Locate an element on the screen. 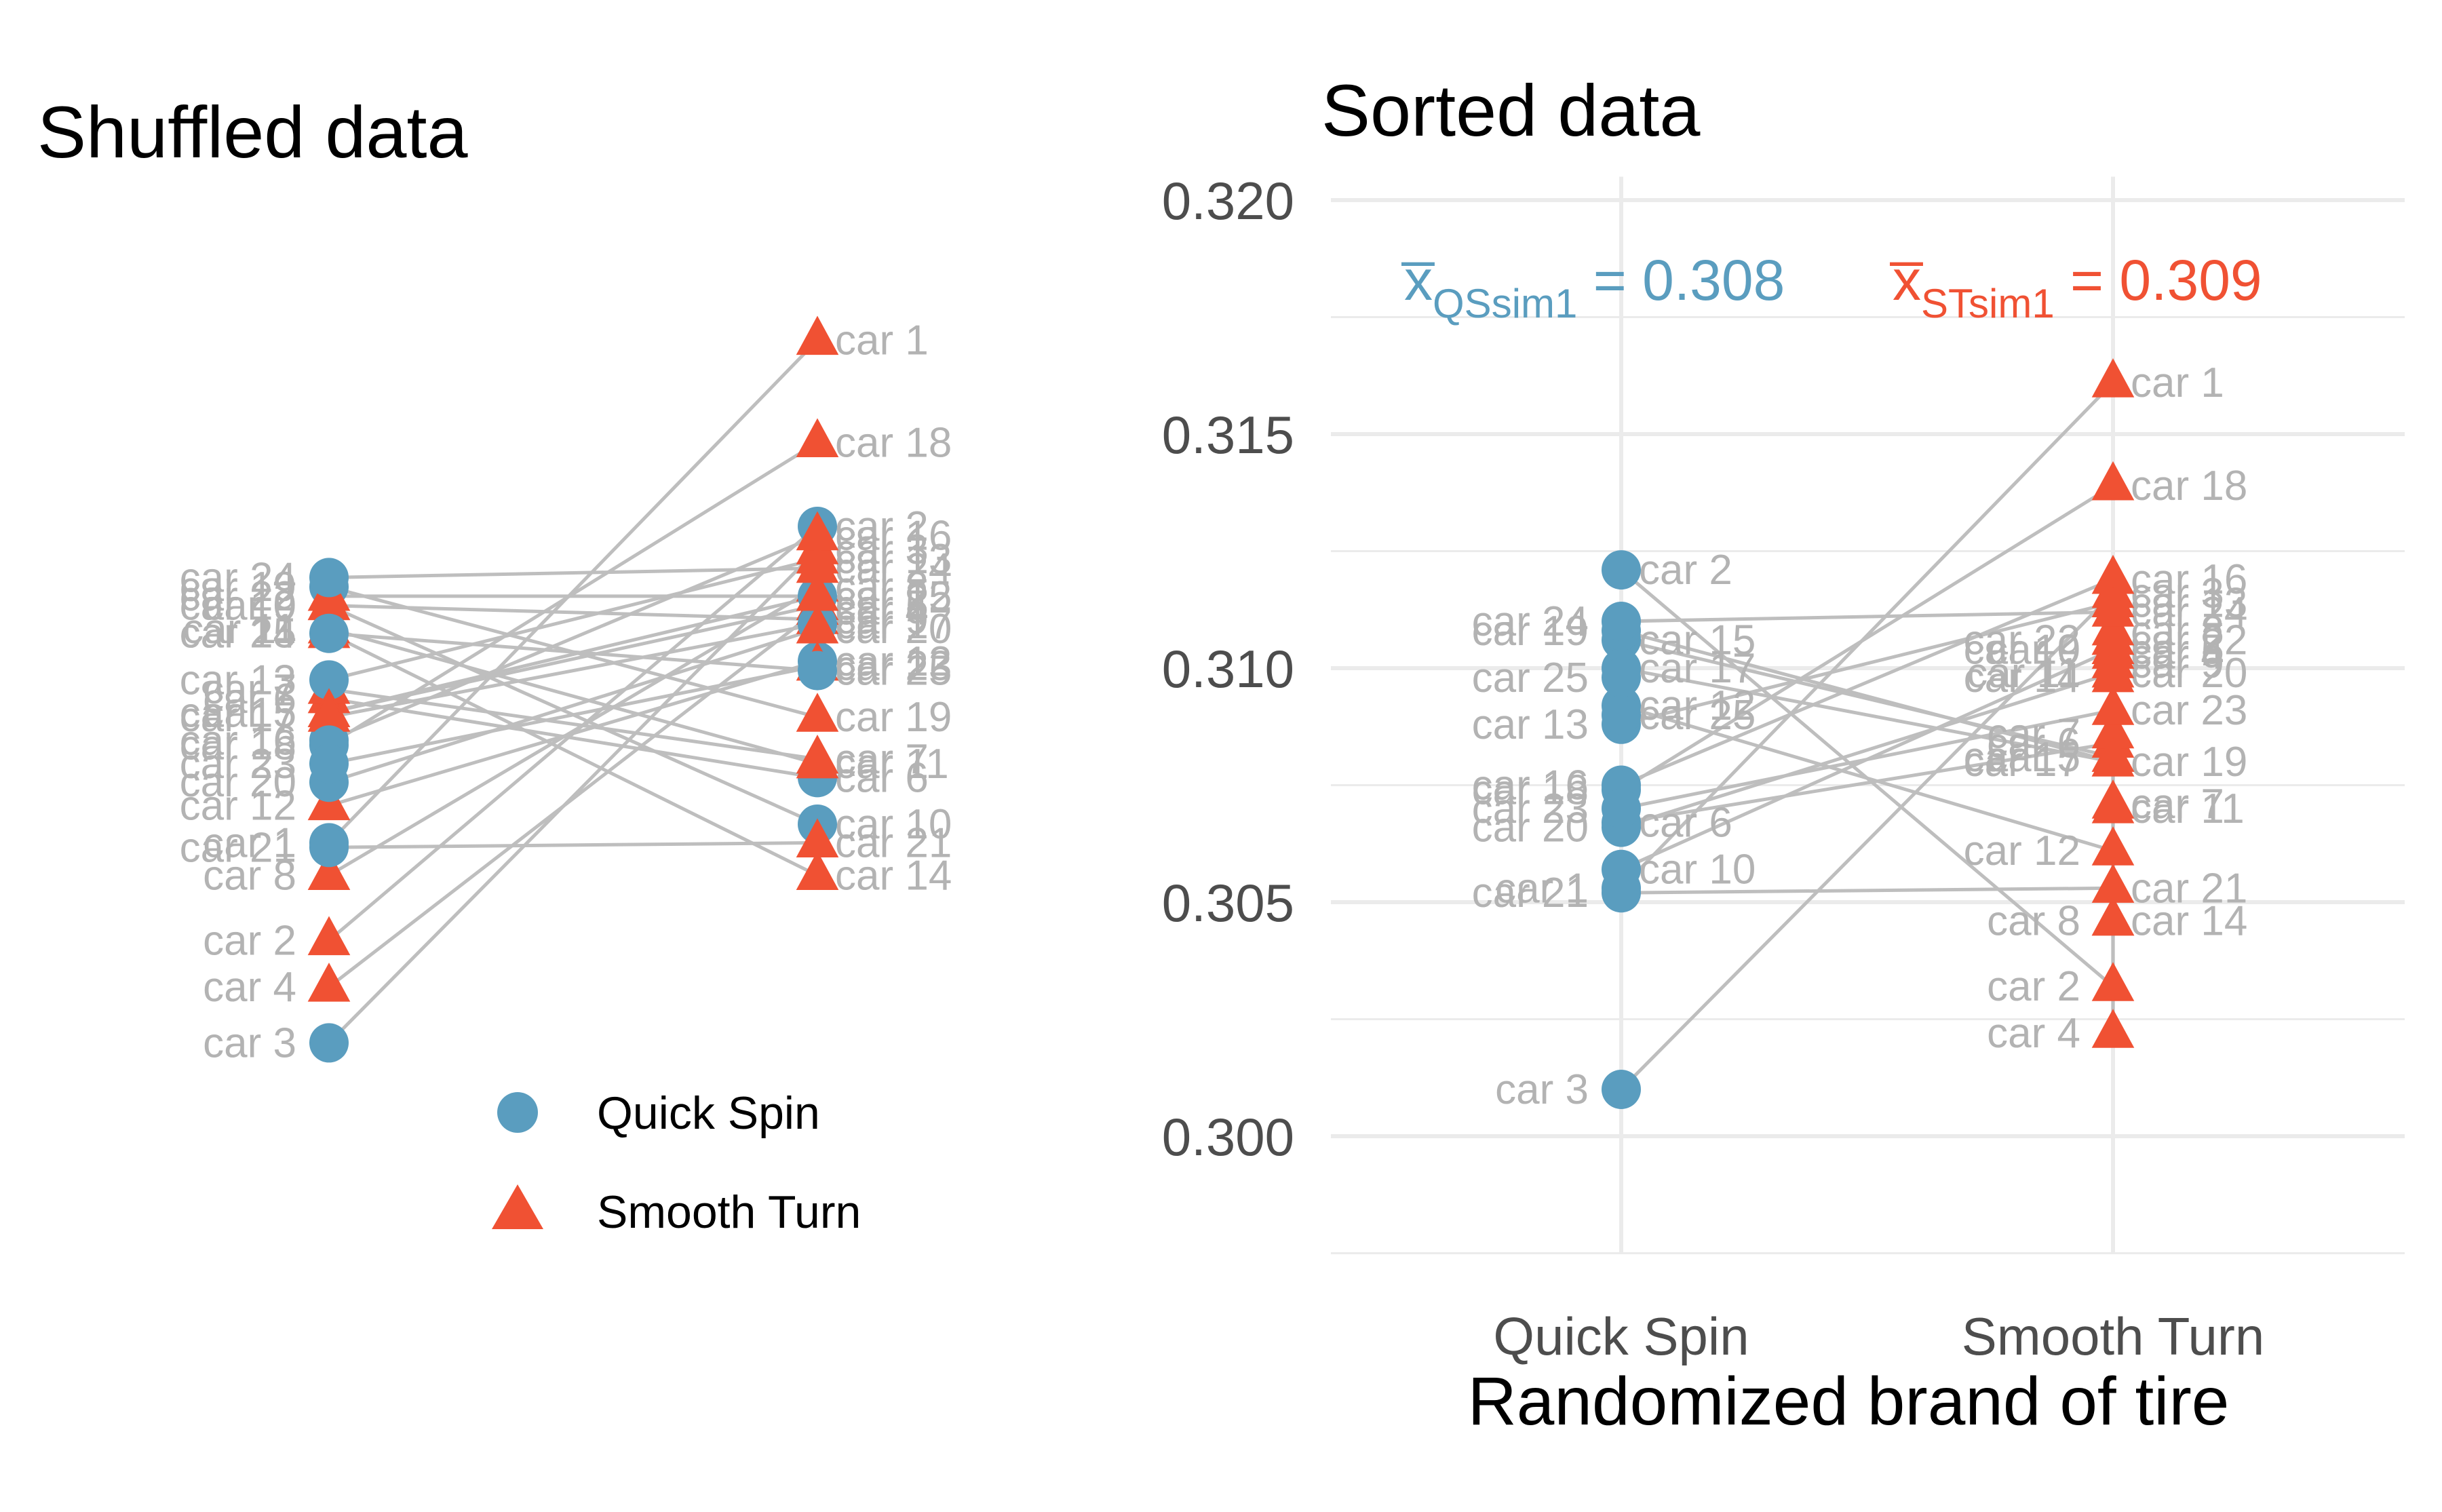 Image resolution: width=2442 pixels, height=1512 pixels. sorted-y-tick-label: 0.315 is located at coordinates (1228, 435).